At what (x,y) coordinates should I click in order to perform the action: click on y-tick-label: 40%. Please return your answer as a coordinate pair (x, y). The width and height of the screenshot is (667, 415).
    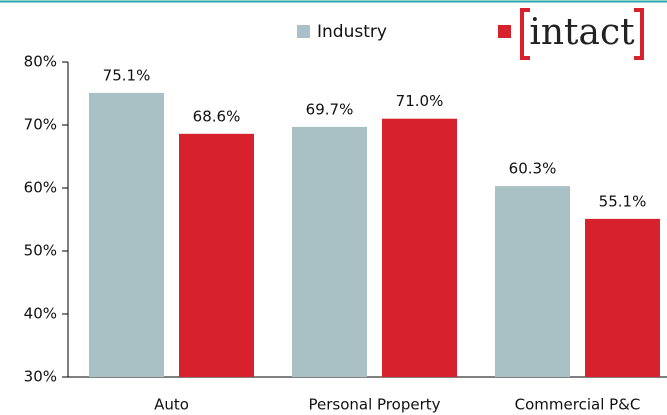
    Looking at the image, I should click on (40, 314).